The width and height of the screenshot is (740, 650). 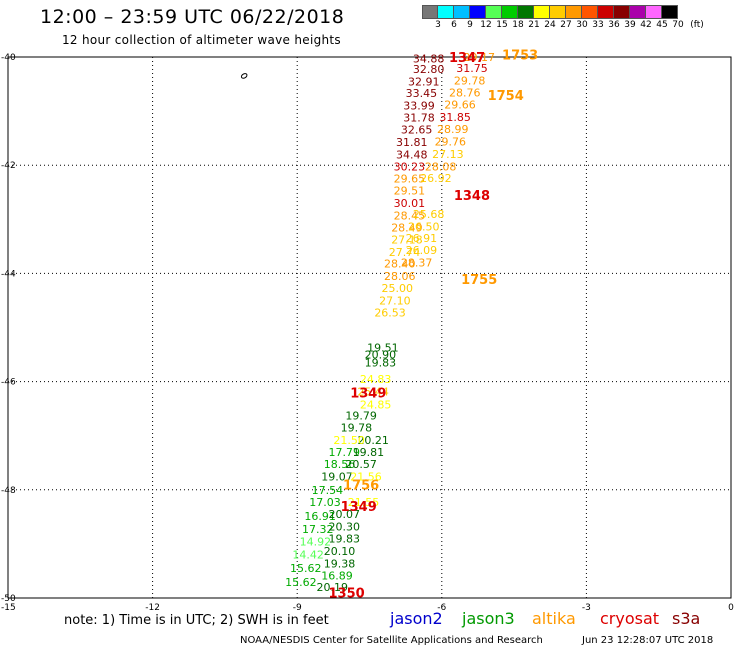 What do you see at coordinates (455, 117) in the screenshot?
I see `wave-height-value: 31.85` at bounding box center [455, 117].